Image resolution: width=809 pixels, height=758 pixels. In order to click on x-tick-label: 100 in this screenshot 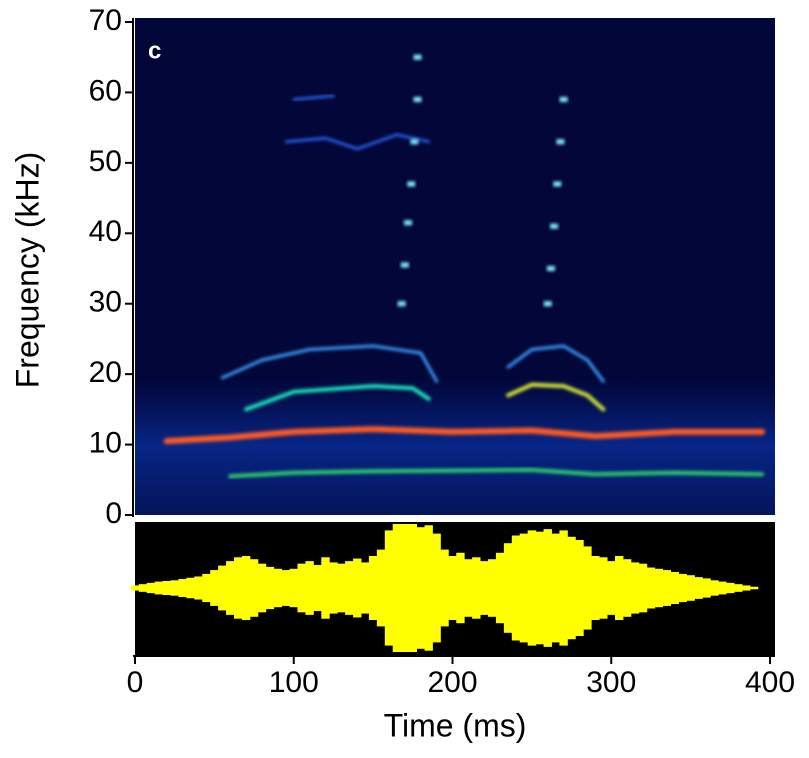, I will do `click(294, 682)`.